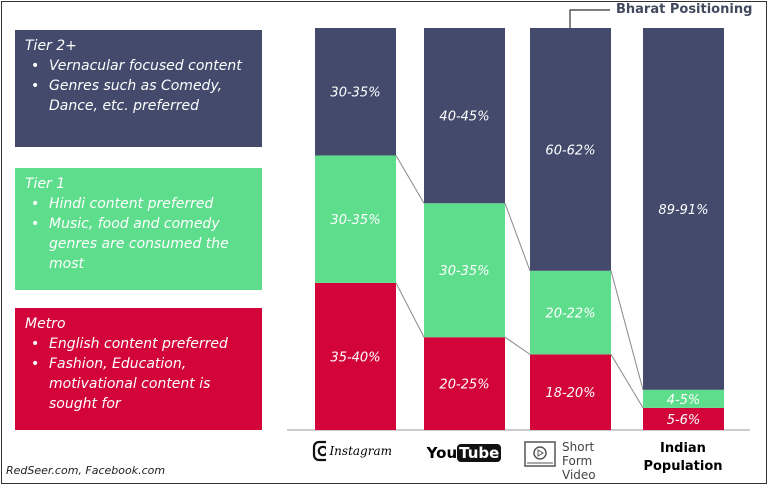 The image size is (768, 485). What do you see at coordinates (319, 451) in the screenshot?
I see `instagram-icon` at bounding box center [319, 451].